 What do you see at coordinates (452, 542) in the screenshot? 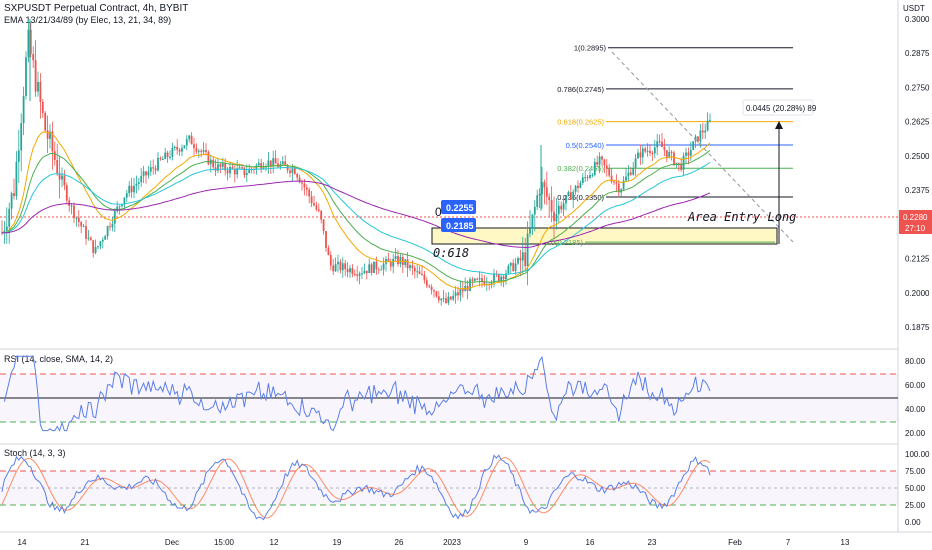
I see `time-tick: 2023` at bounding box center [452, 542].